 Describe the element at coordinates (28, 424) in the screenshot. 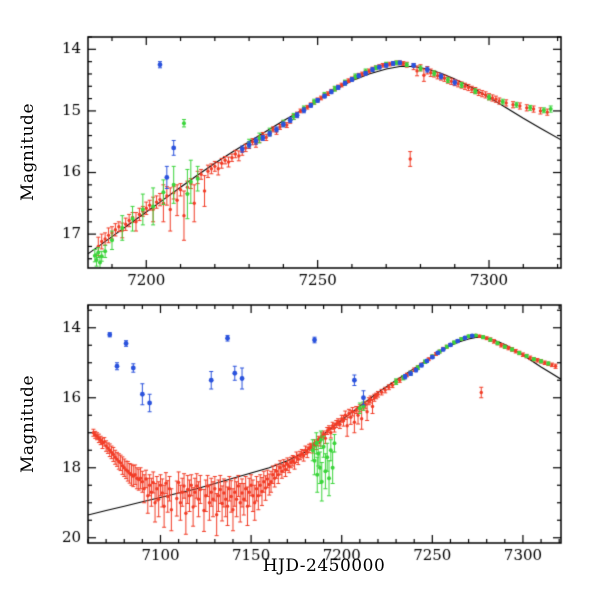

I see `y-axis-label-bottom: Magnitude` at that location.